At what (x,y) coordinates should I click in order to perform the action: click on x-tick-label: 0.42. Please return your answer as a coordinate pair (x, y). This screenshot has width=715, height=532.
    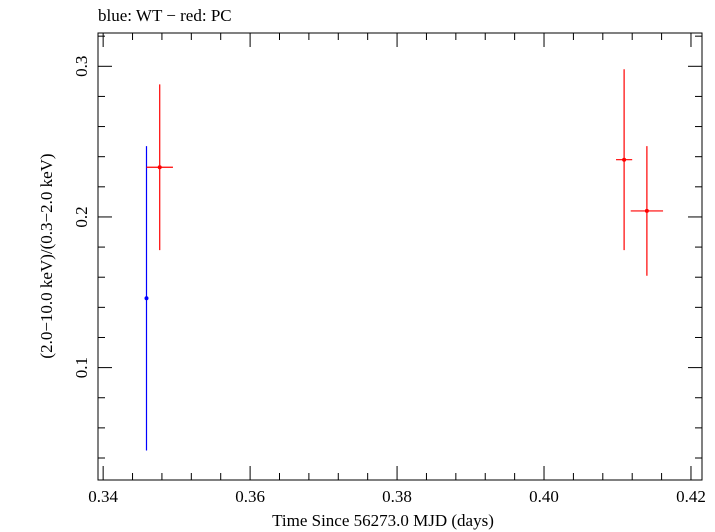
    Looking at the image, I should click on (691, 496).